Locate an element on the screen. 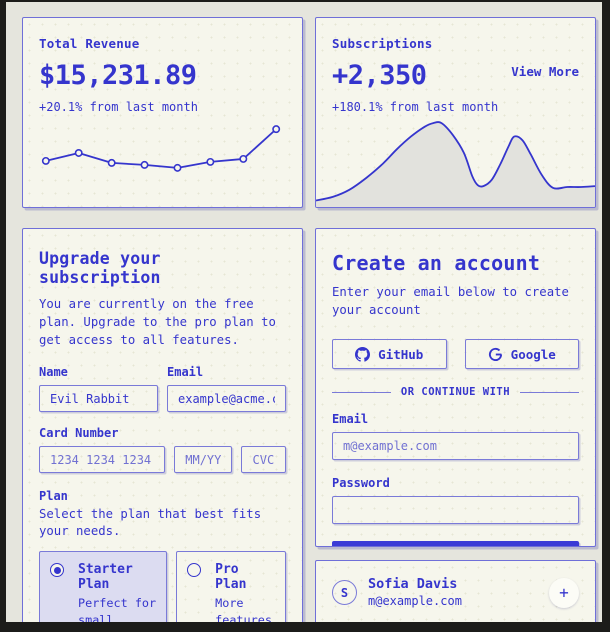  card-number-label: Card Number is located at coordinates (79, 433).